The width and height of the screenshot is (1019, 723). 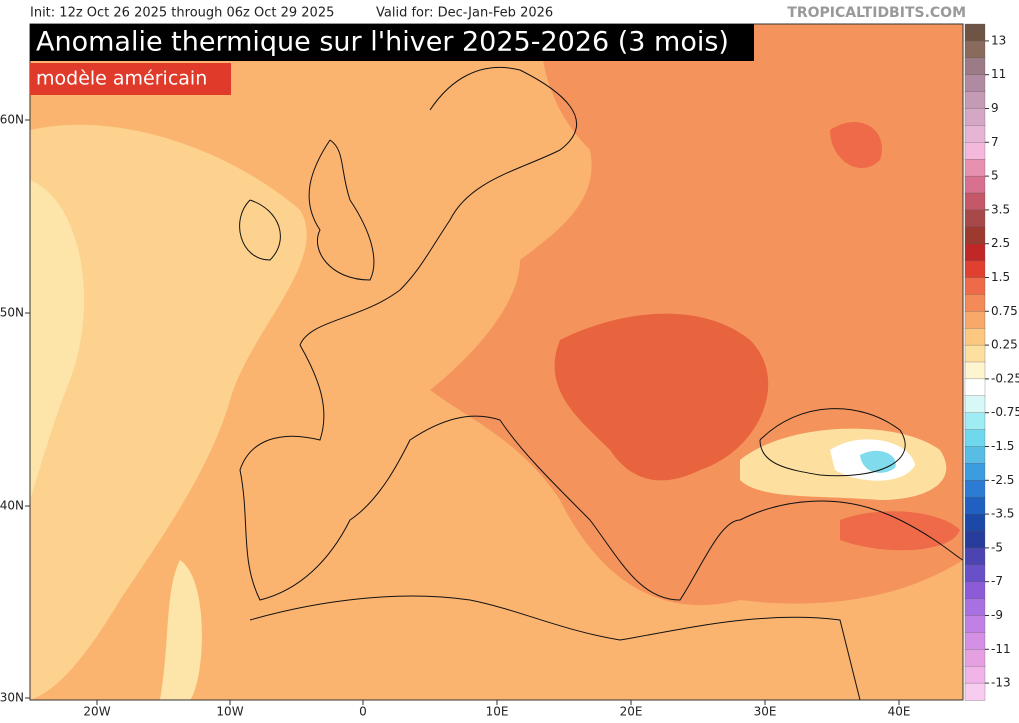 I want to click on lat-label: 40N, so click(x=12, y=506).